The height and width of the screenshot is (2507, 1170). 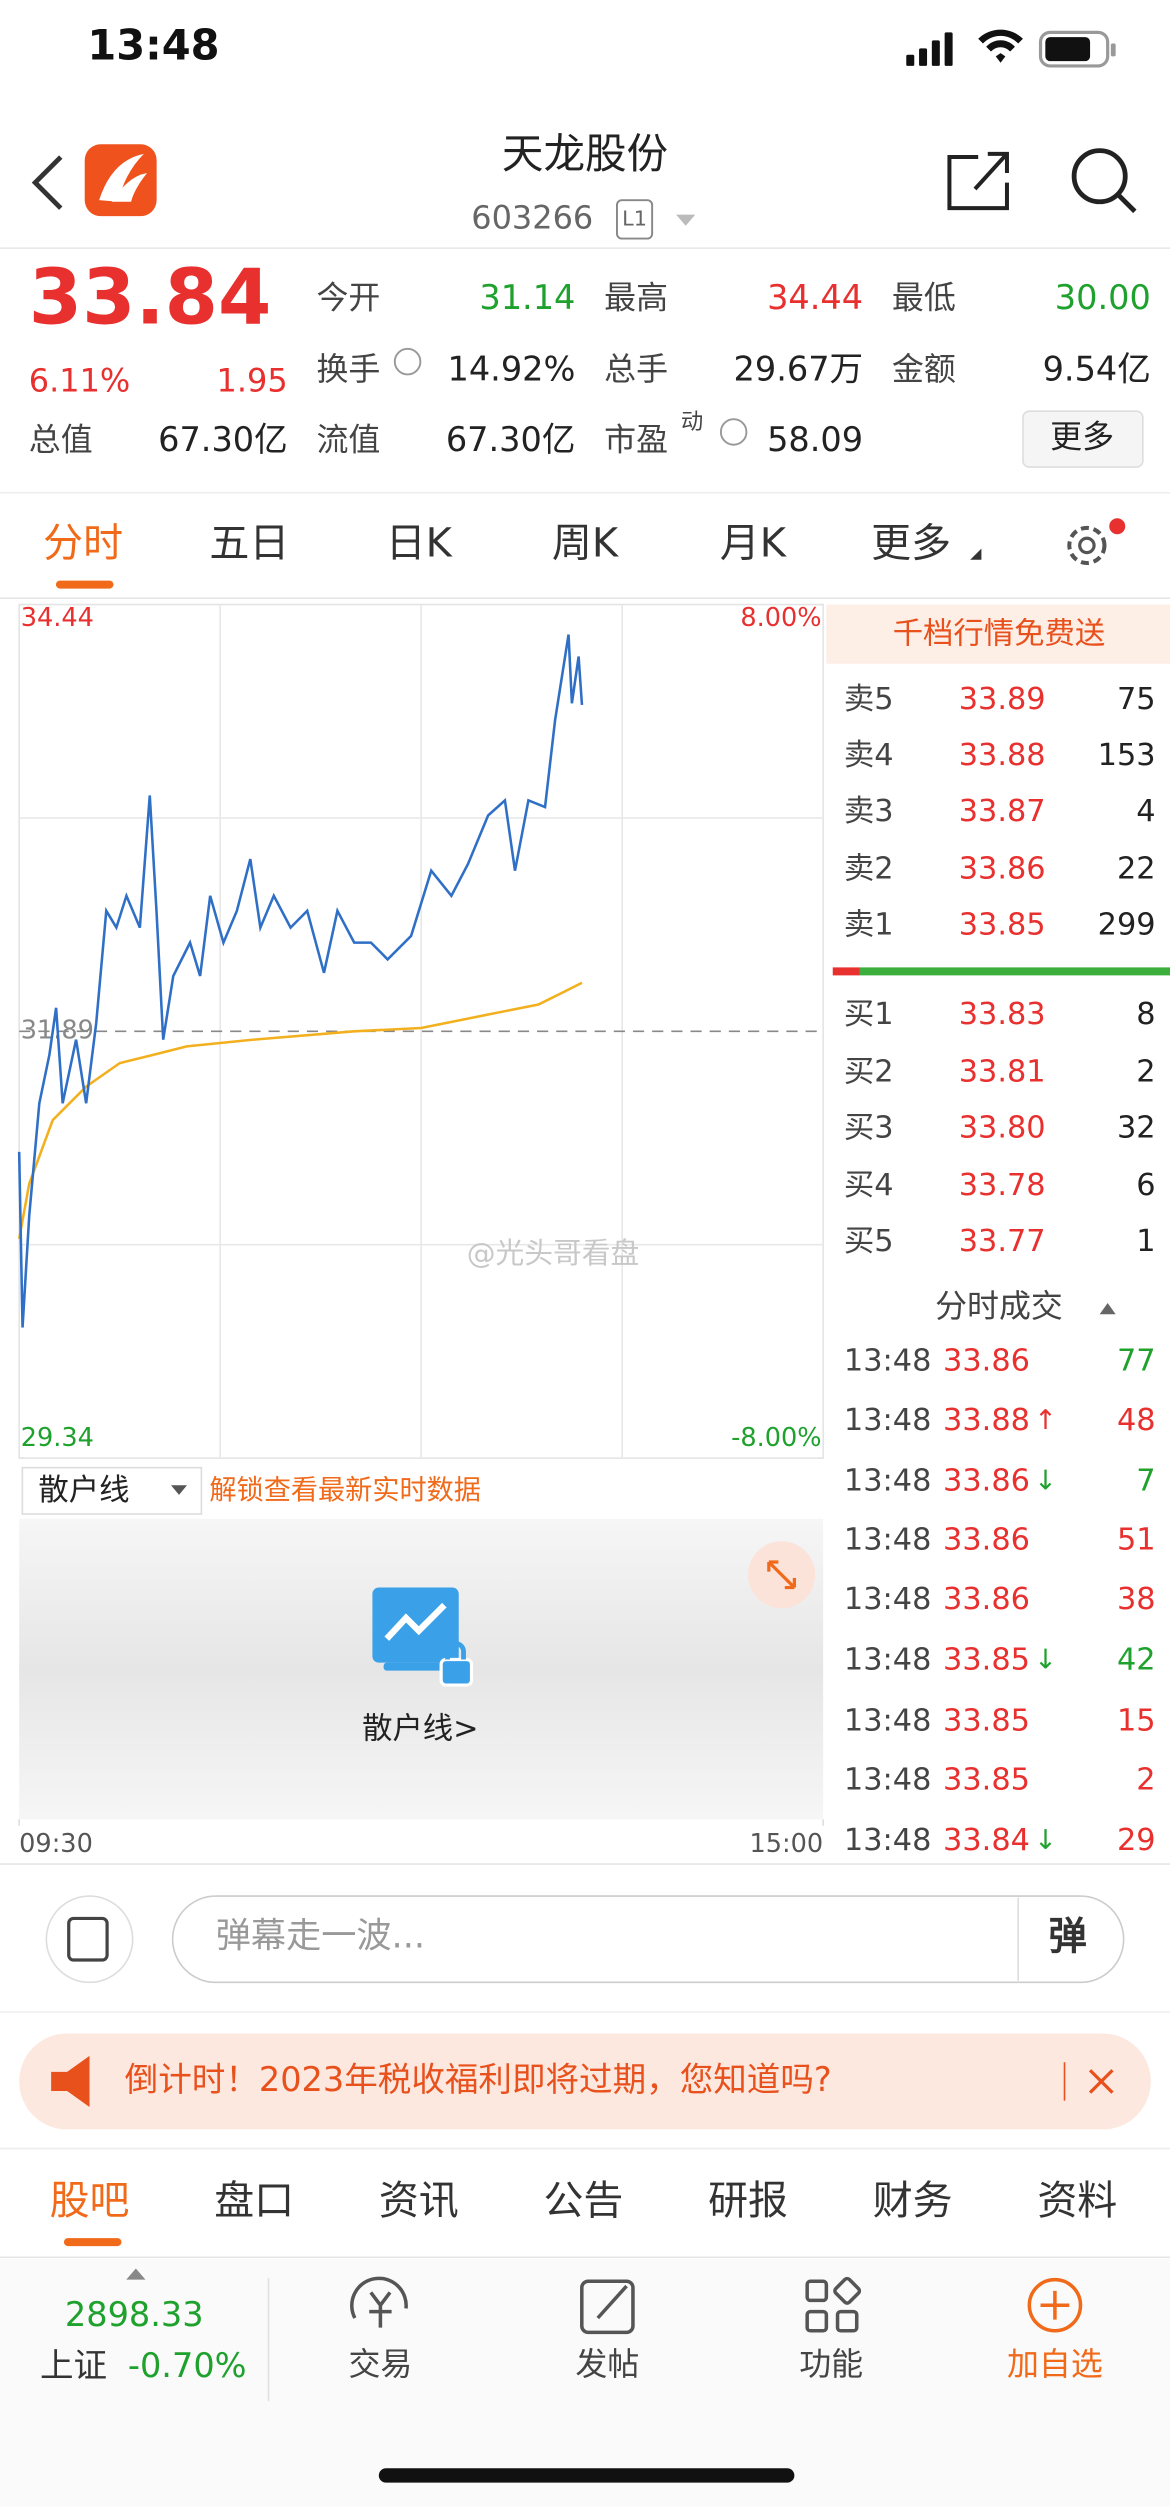 I want to click on bottom-nav, so click(x=585, y=2382).